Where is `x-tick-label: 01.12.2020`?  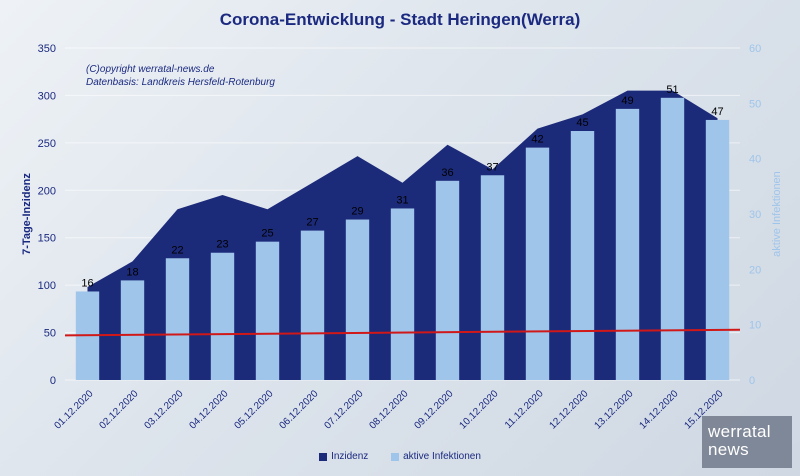
x-tick-label: 01.12.2020 is located at coordinates (73, 409).